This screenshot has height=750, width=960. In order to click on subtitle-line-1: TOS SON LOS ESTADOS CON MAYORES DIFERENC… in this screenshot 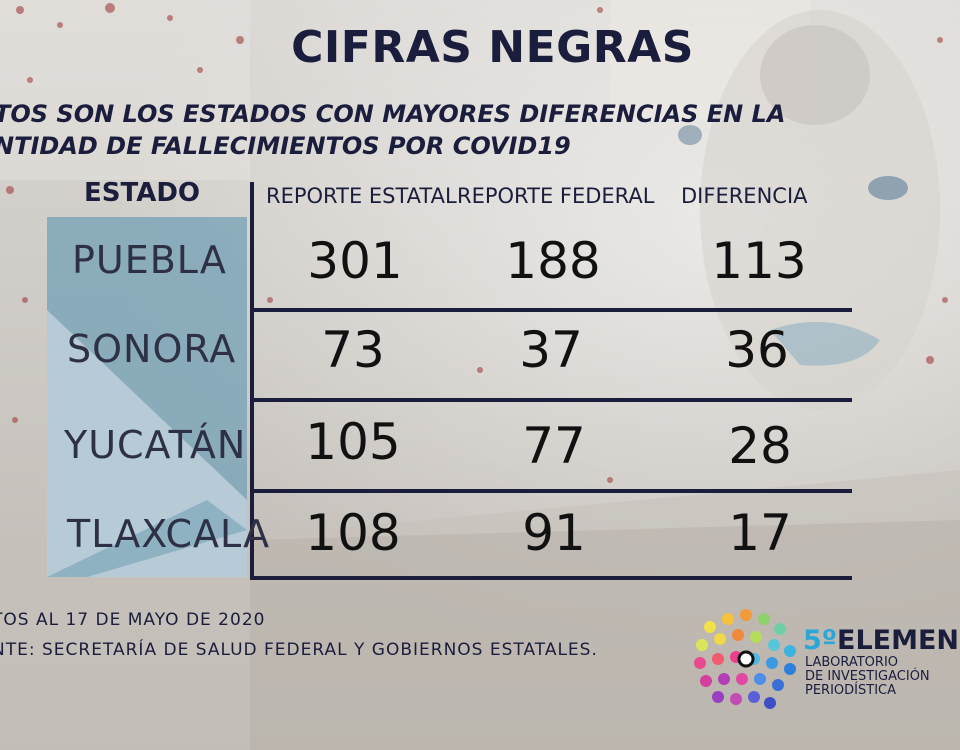, I will do `click(393, 114)`.